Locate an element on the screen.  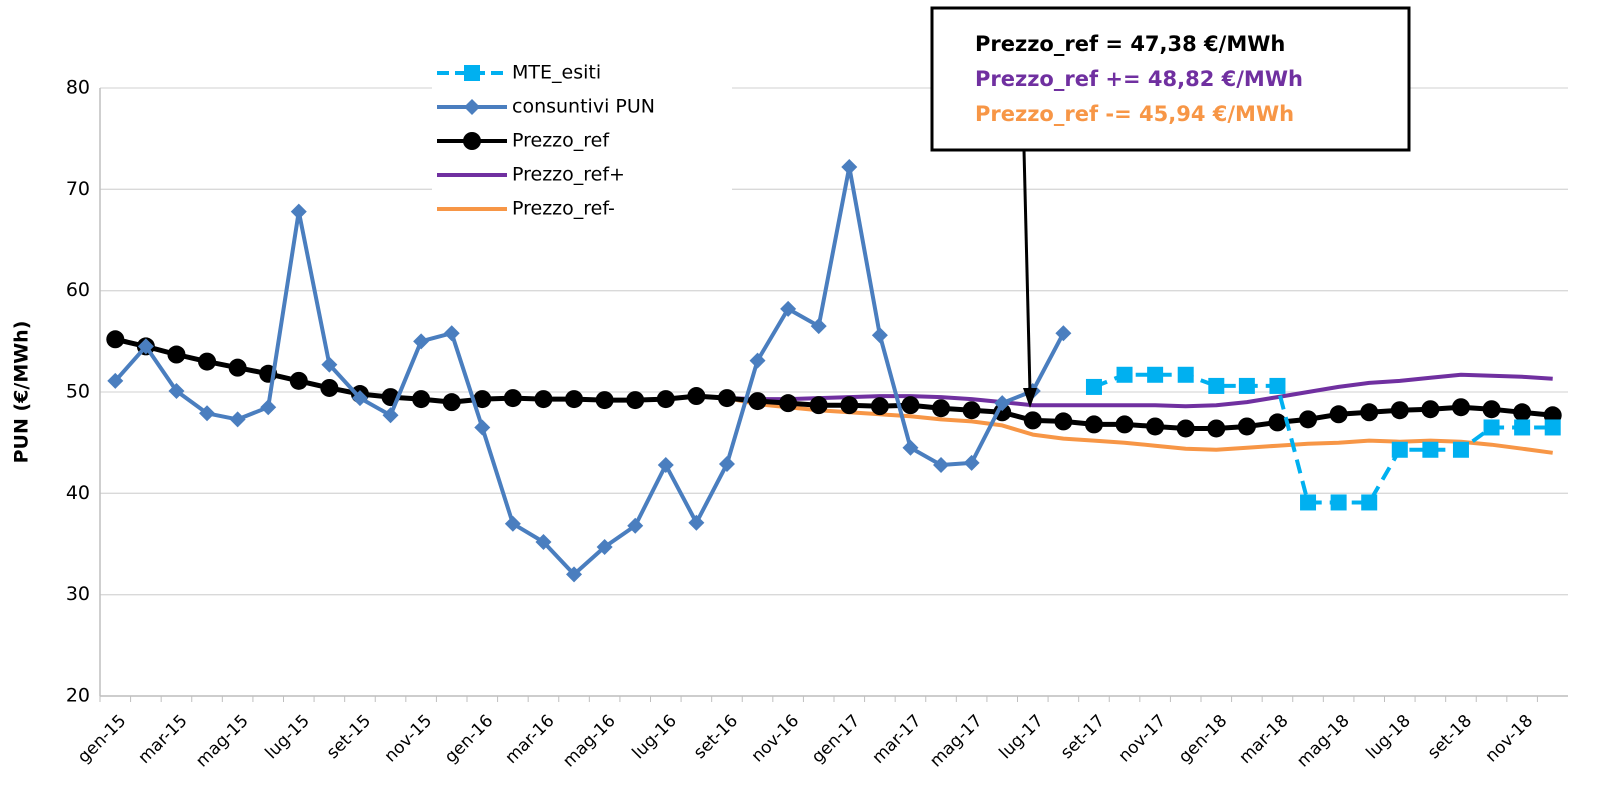
y-tick-label: 60 is located at coordinates (78, 290).